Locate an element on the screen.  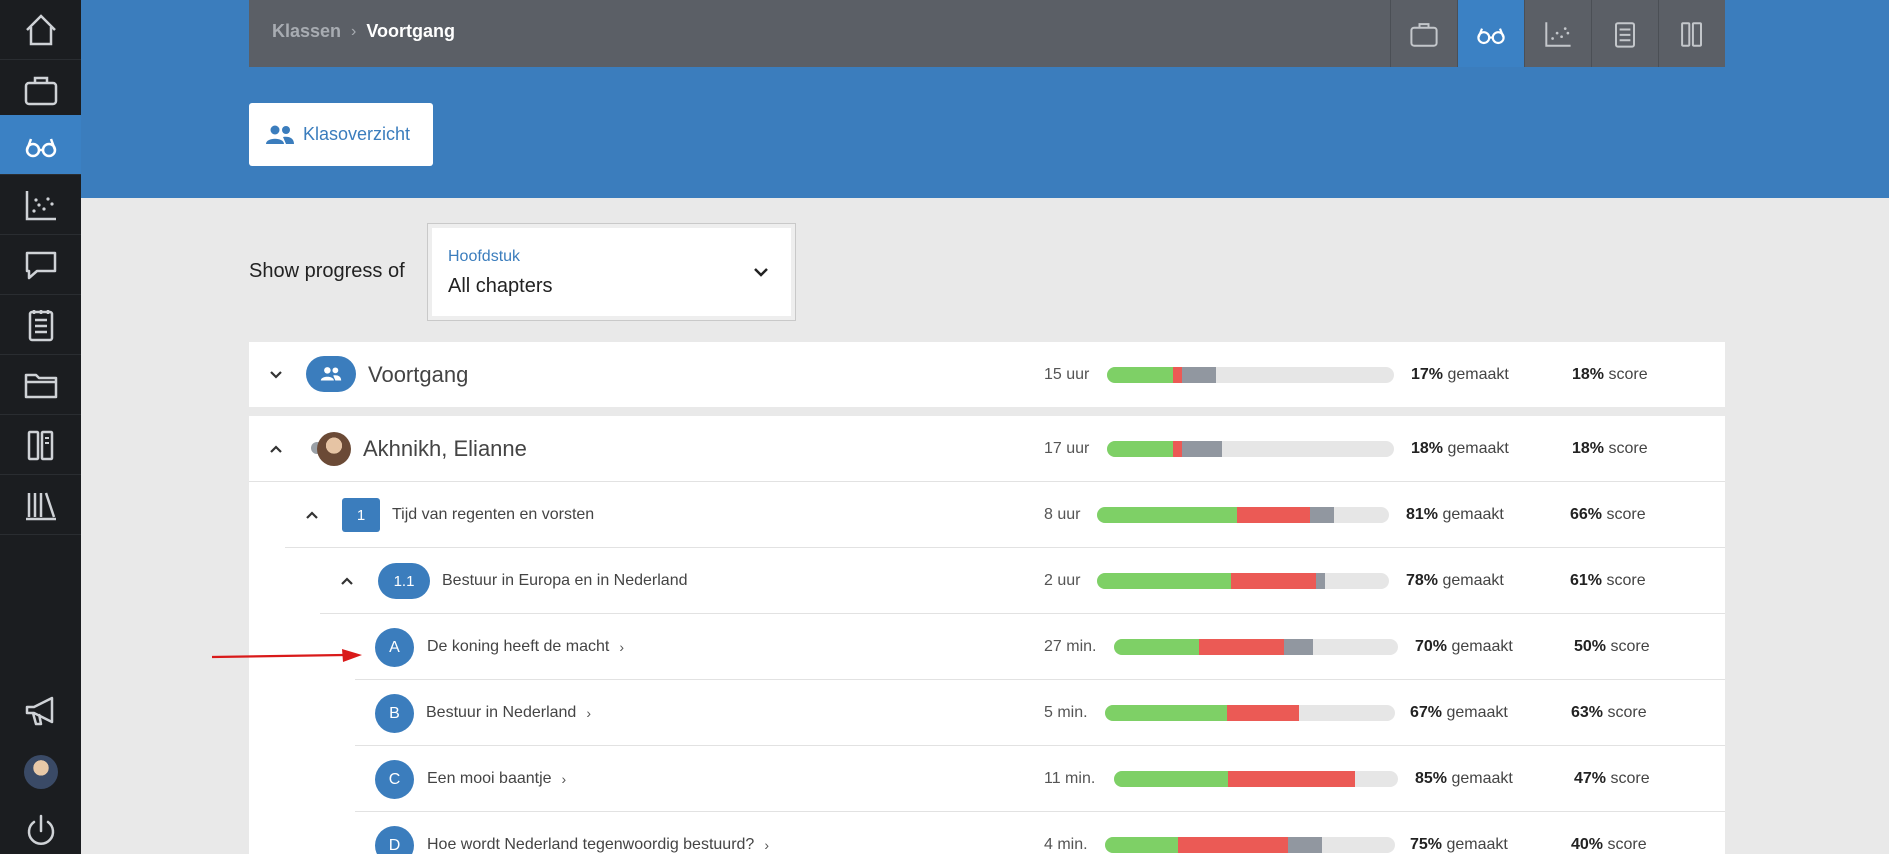
sidebar-item-files is located at coordinates (40, 385).